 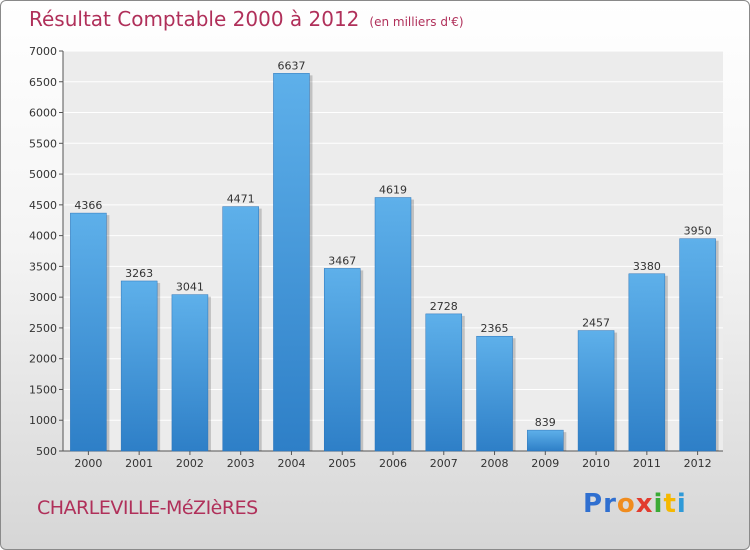 I want to click on x-tick-label: 2000, so click(x=88, y=463).